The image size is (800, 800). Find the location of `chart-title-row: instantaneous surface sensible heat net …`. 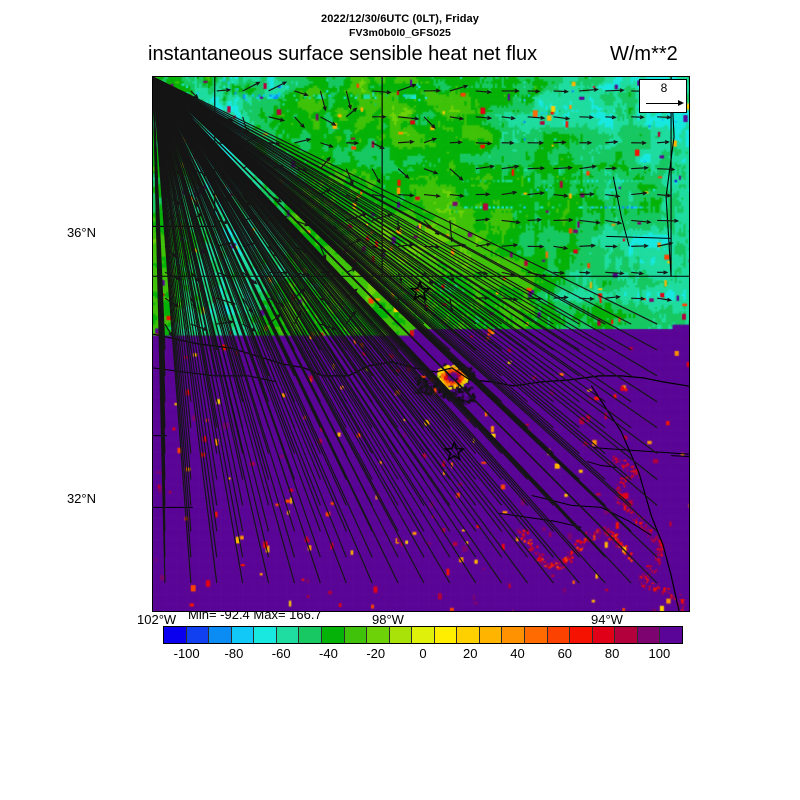

chart-title-row: instantaneous surface sensible heat net … is located at coordinates (400, 55).